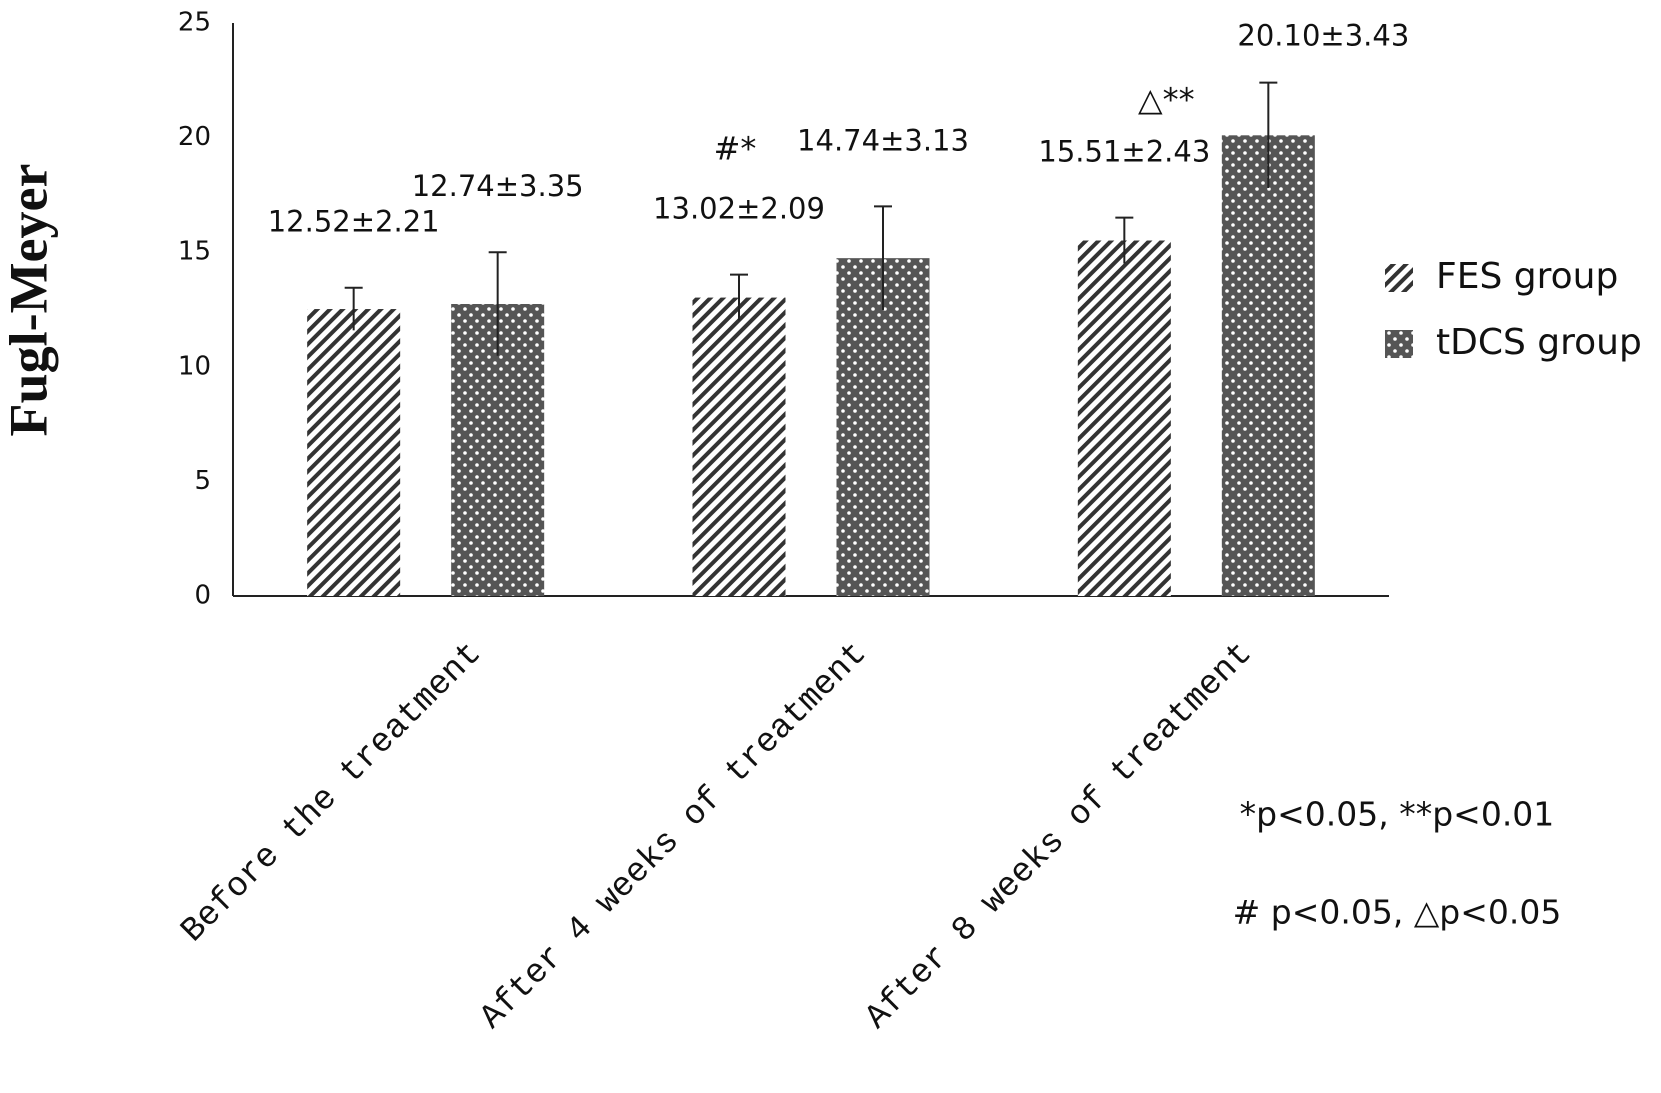  Describe the element at coordinates (194, 23) in the screenshot. I see `y-tick-label: 25` at that location.